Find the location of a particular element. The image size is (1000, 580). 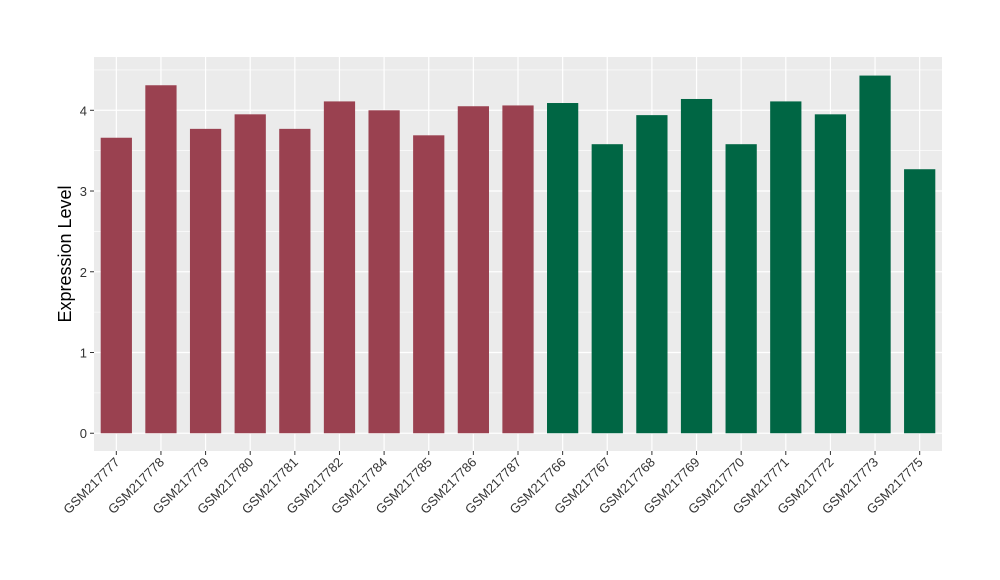

bar-GSM217768 is located at coordinates (652, 274).